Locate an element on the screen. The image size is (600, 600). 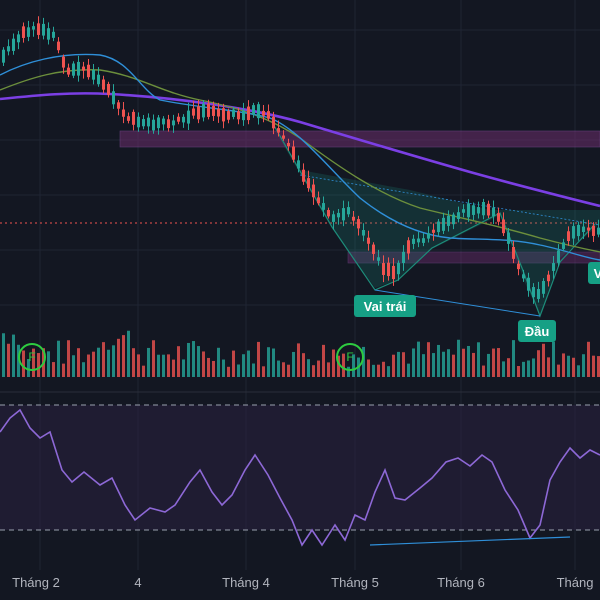
left-shoulder-label-box is located at coordinates (385, 306).